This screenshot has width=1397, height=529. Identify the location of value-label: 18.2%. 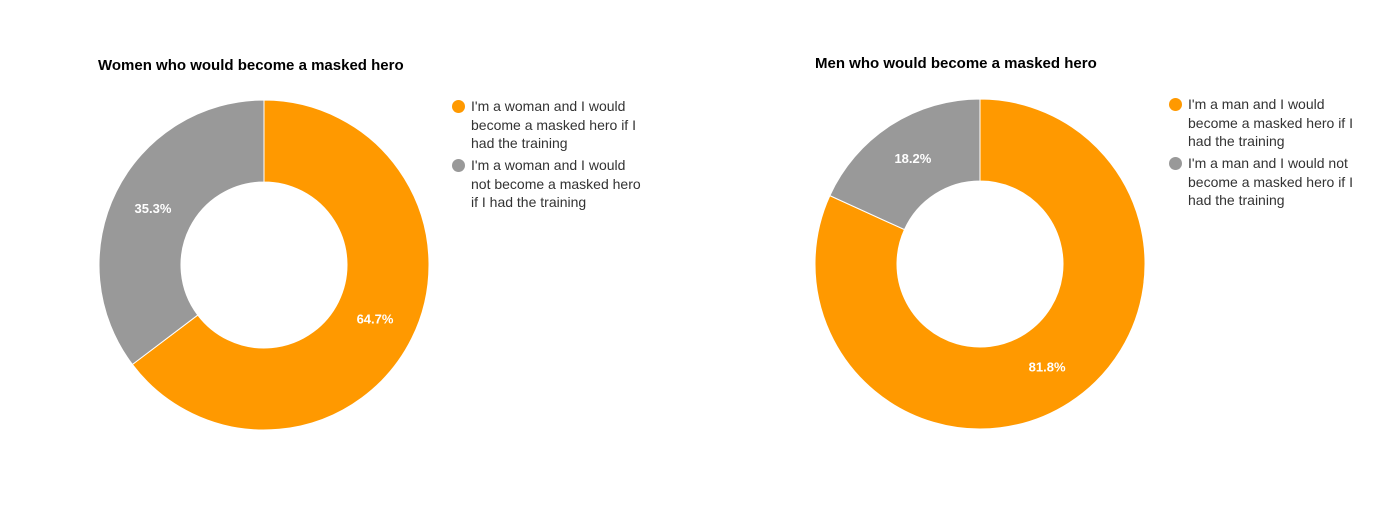
(912, 158).